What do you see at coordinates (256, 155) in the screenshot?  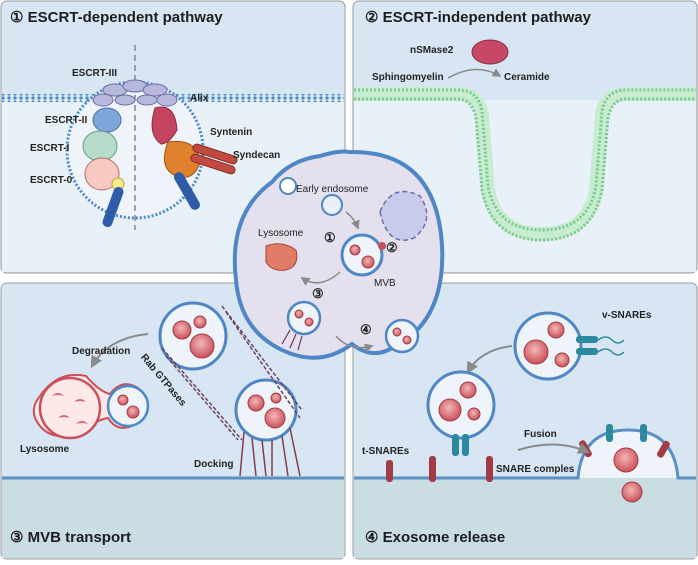 I see `label-syndecan: Syndecan` at bounding box center [256, 155].